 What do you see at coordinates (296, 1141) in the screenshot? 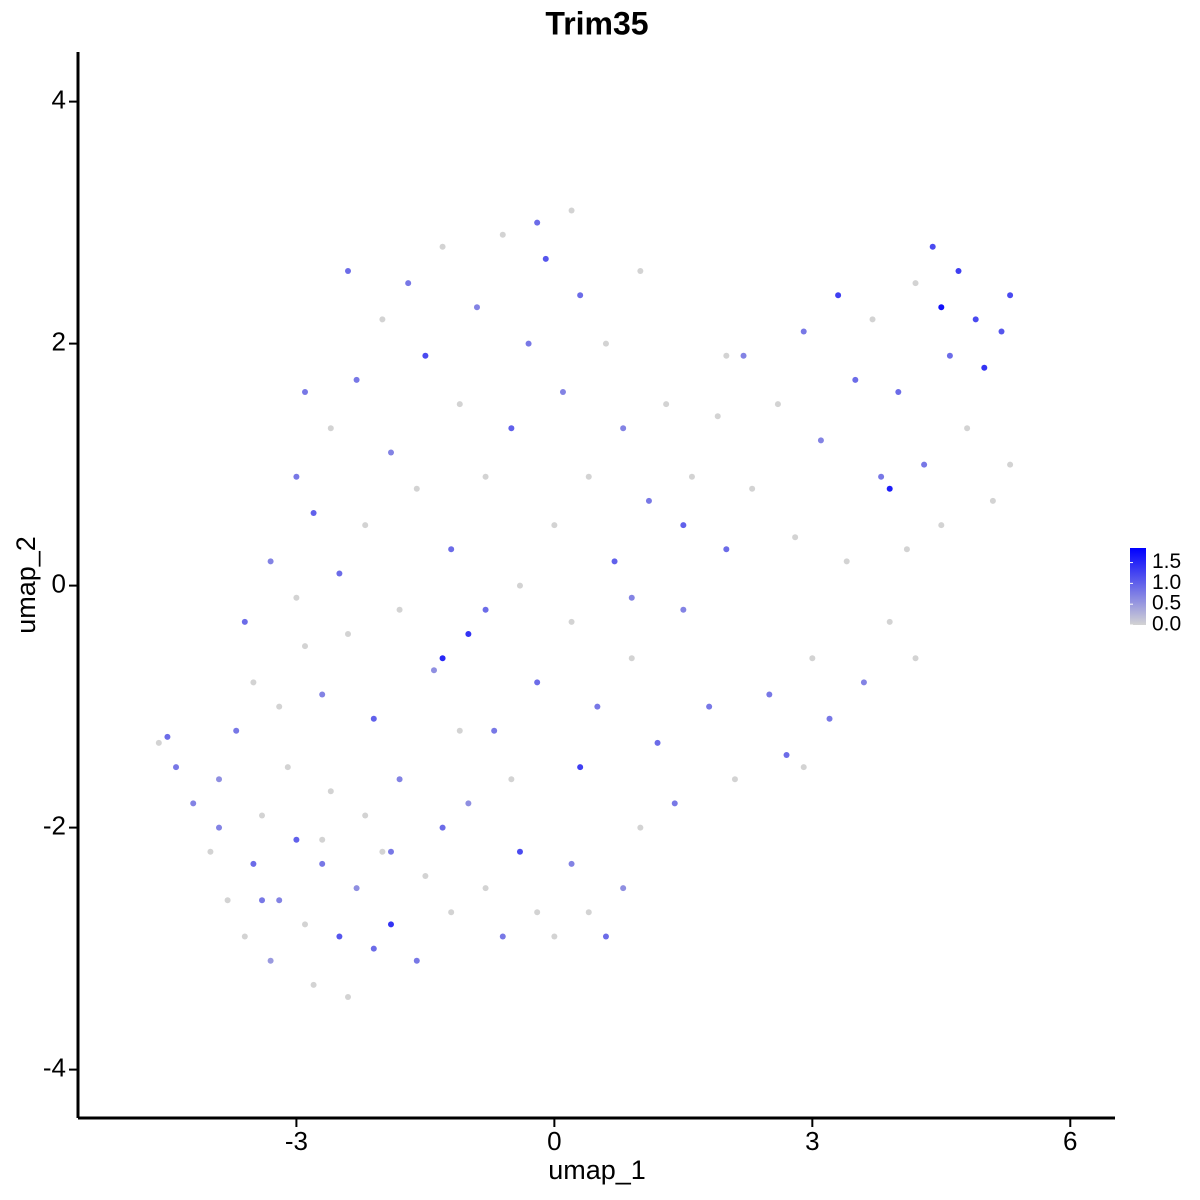
I see `x-tick-label: -3` at bounding box center [296, 1141].